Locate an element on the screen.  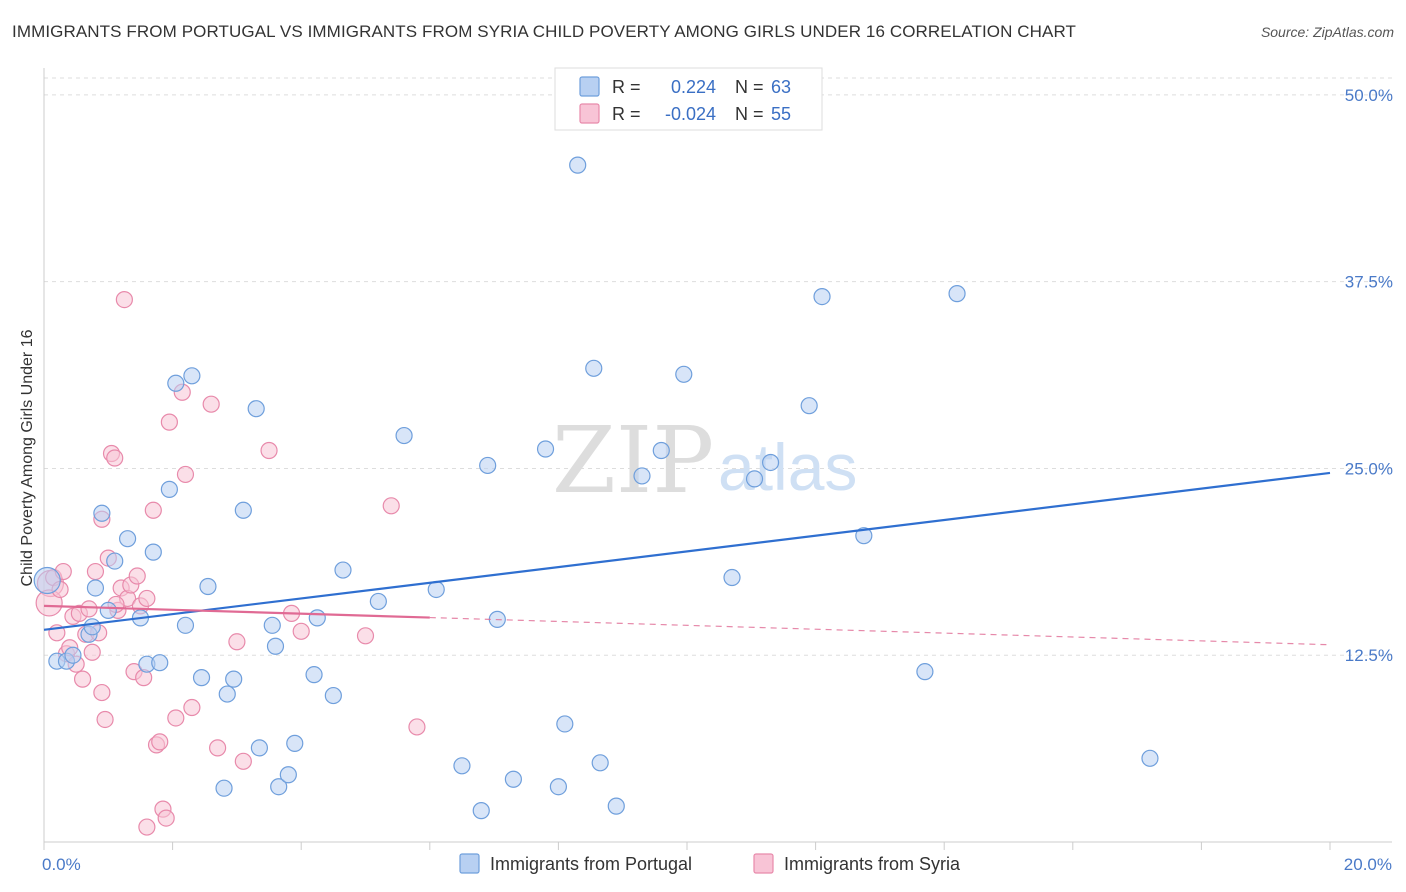
legend-r-value-portugal: 0.224 is located at coordinates (693, 87).